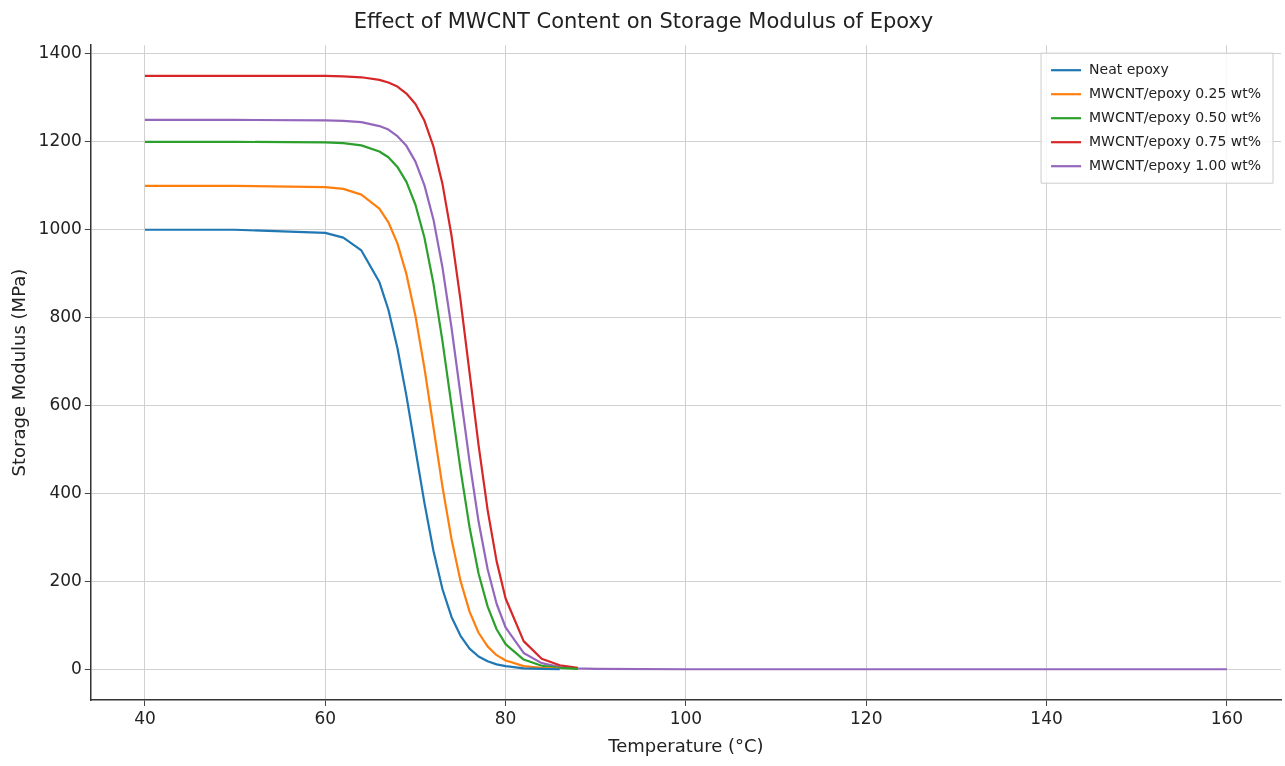  Describe the element at coordinates (1046, 717) in the screenshot. I see `x-tick-label: 140` at that location.